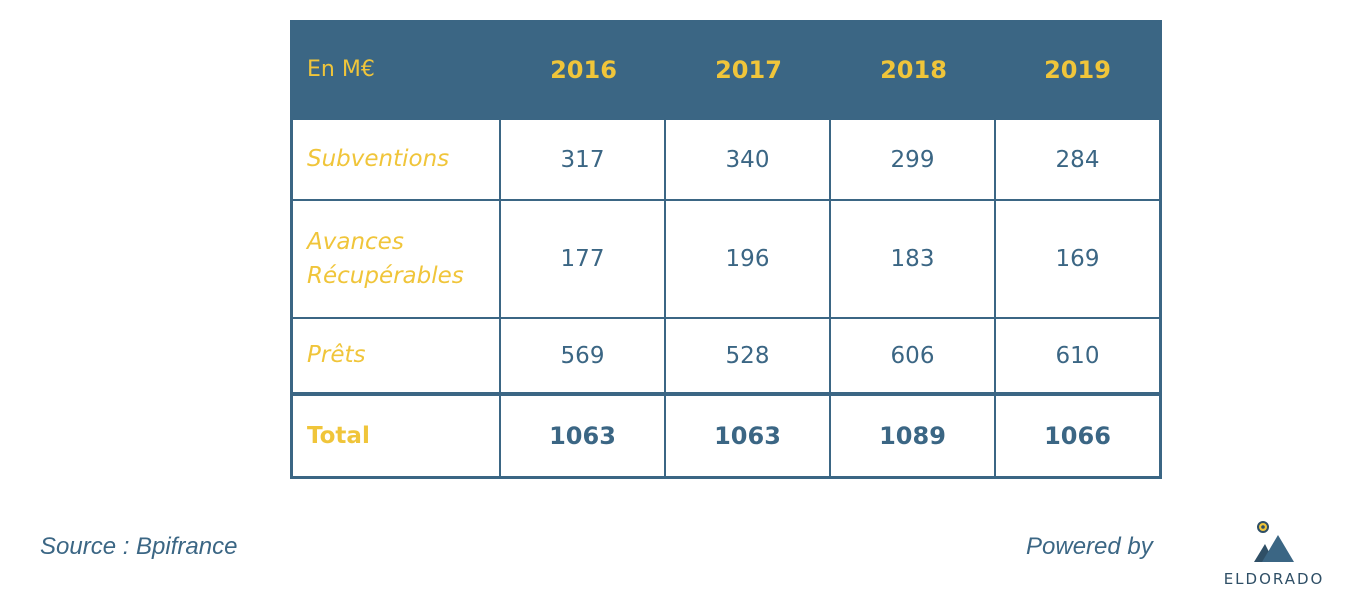  What do you see at coordinates (397, 355) in the screenshot?
I see `row-label-prets: Prêts` at bounding box center [397, 355].